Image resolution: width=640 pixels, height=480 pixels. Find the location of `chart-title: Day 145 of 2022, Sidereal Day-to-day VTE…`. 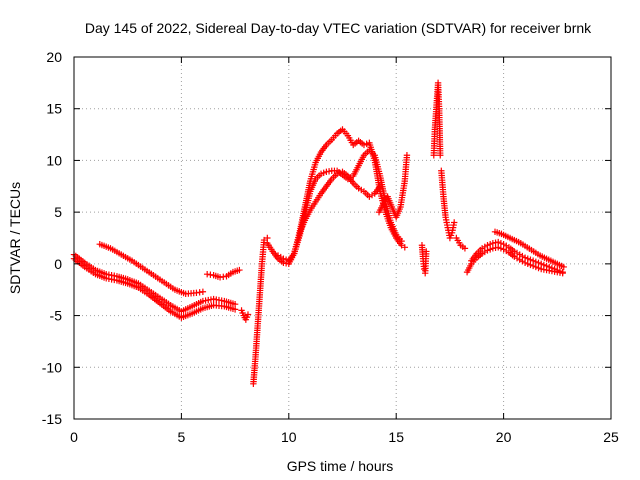

chart-title: Day 145 of 2022, Sidereal Day-to-day VTE… is located at coordinates (338, 28).